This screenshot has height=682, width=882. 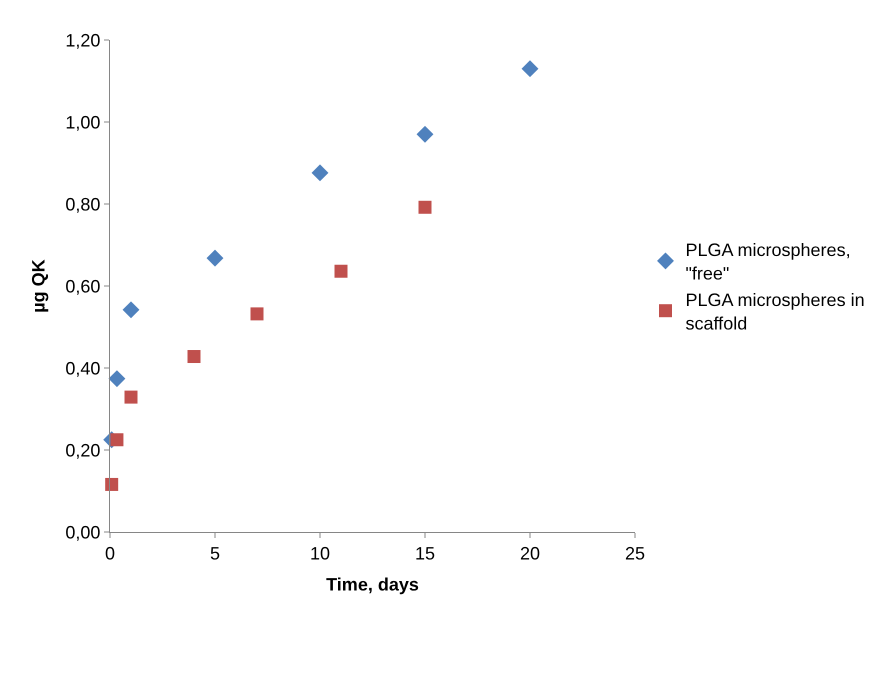 I want to click on x-axis-title: Time, days, so click(x=372, y=584).